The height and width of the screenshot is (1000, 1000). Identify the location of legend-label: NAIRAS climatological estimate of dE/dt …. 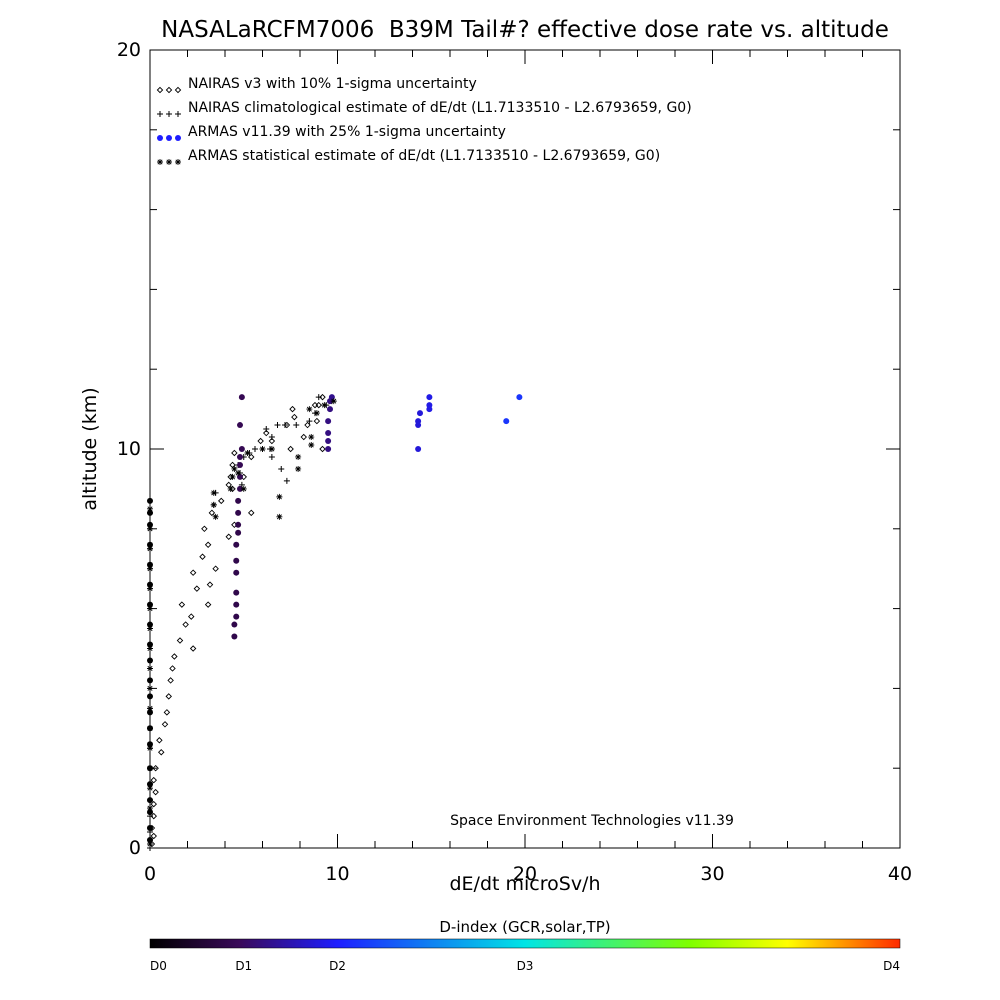
(440, 108).